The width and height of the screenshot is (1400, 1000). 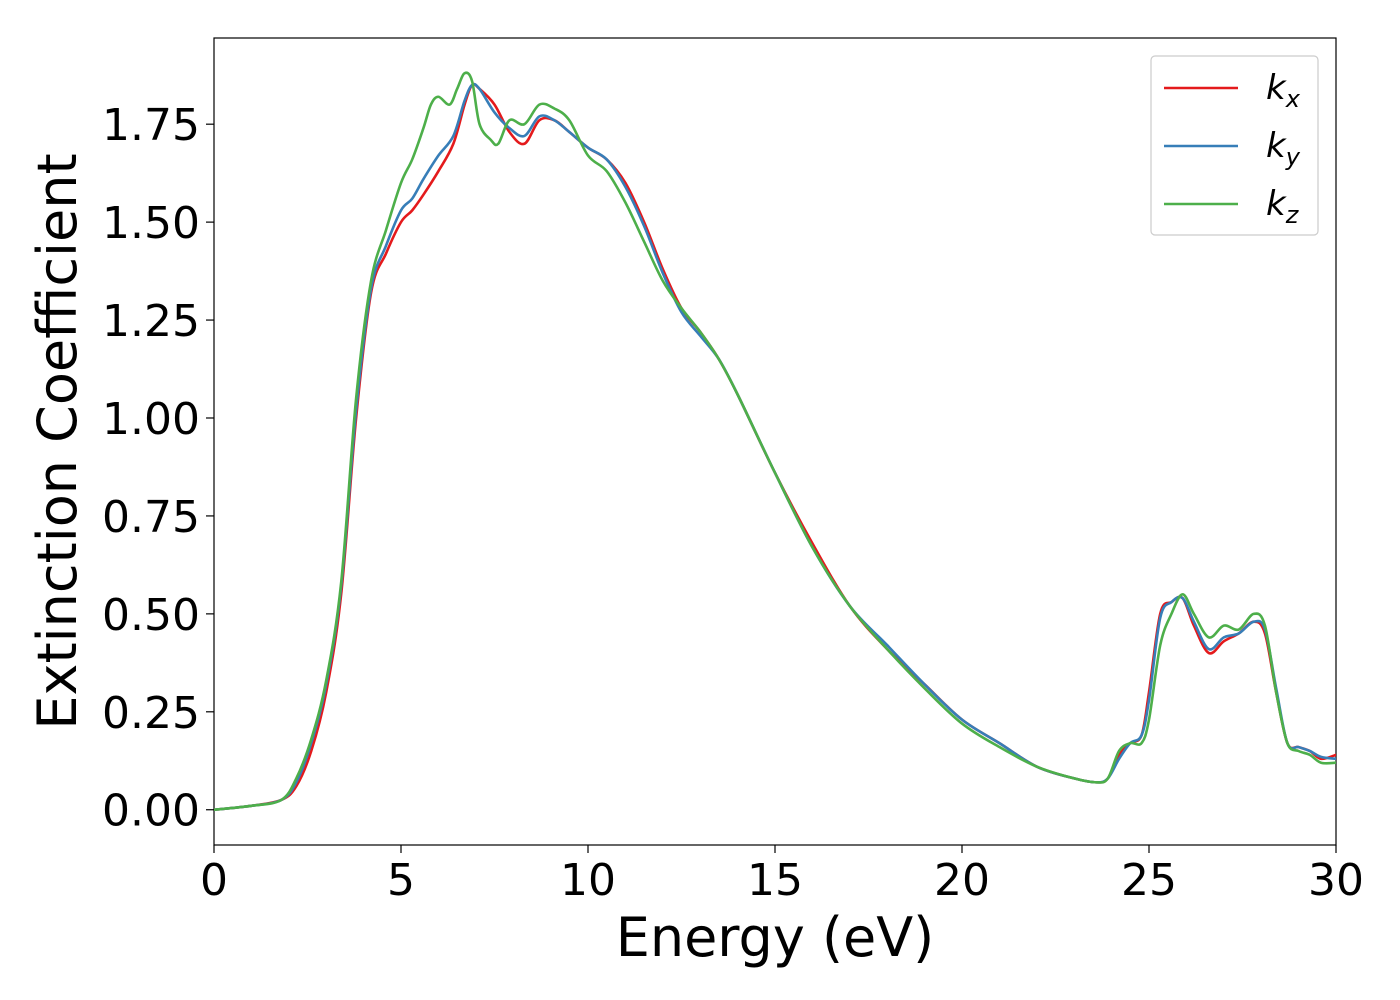 I want to click on legend-items: kx ky kz, so click(x=1232, y=148).